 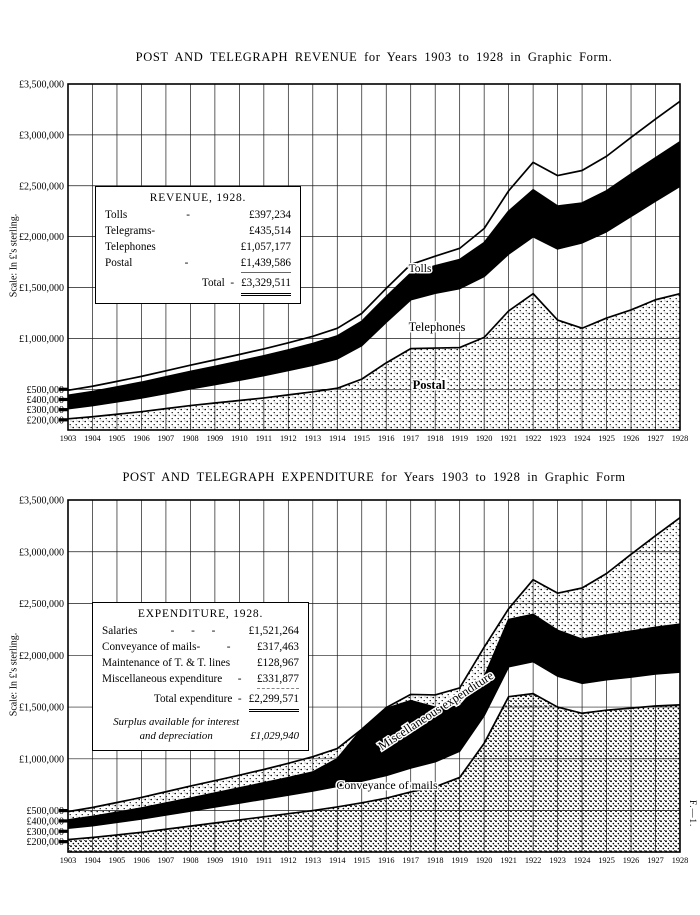 What do you see at coordinates (429, 385) in the screenshot?
I see `plot-label: Postal` at bounding box center [429, 385].